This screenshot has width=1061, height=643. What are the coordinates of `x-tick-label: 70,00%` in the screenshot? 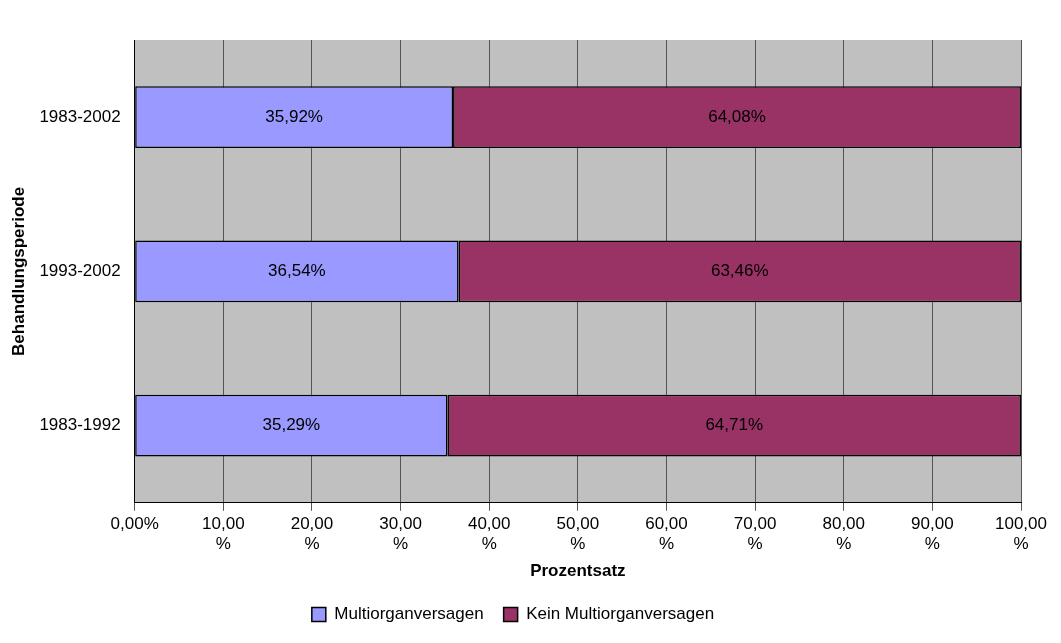 It's located at (755, 533).